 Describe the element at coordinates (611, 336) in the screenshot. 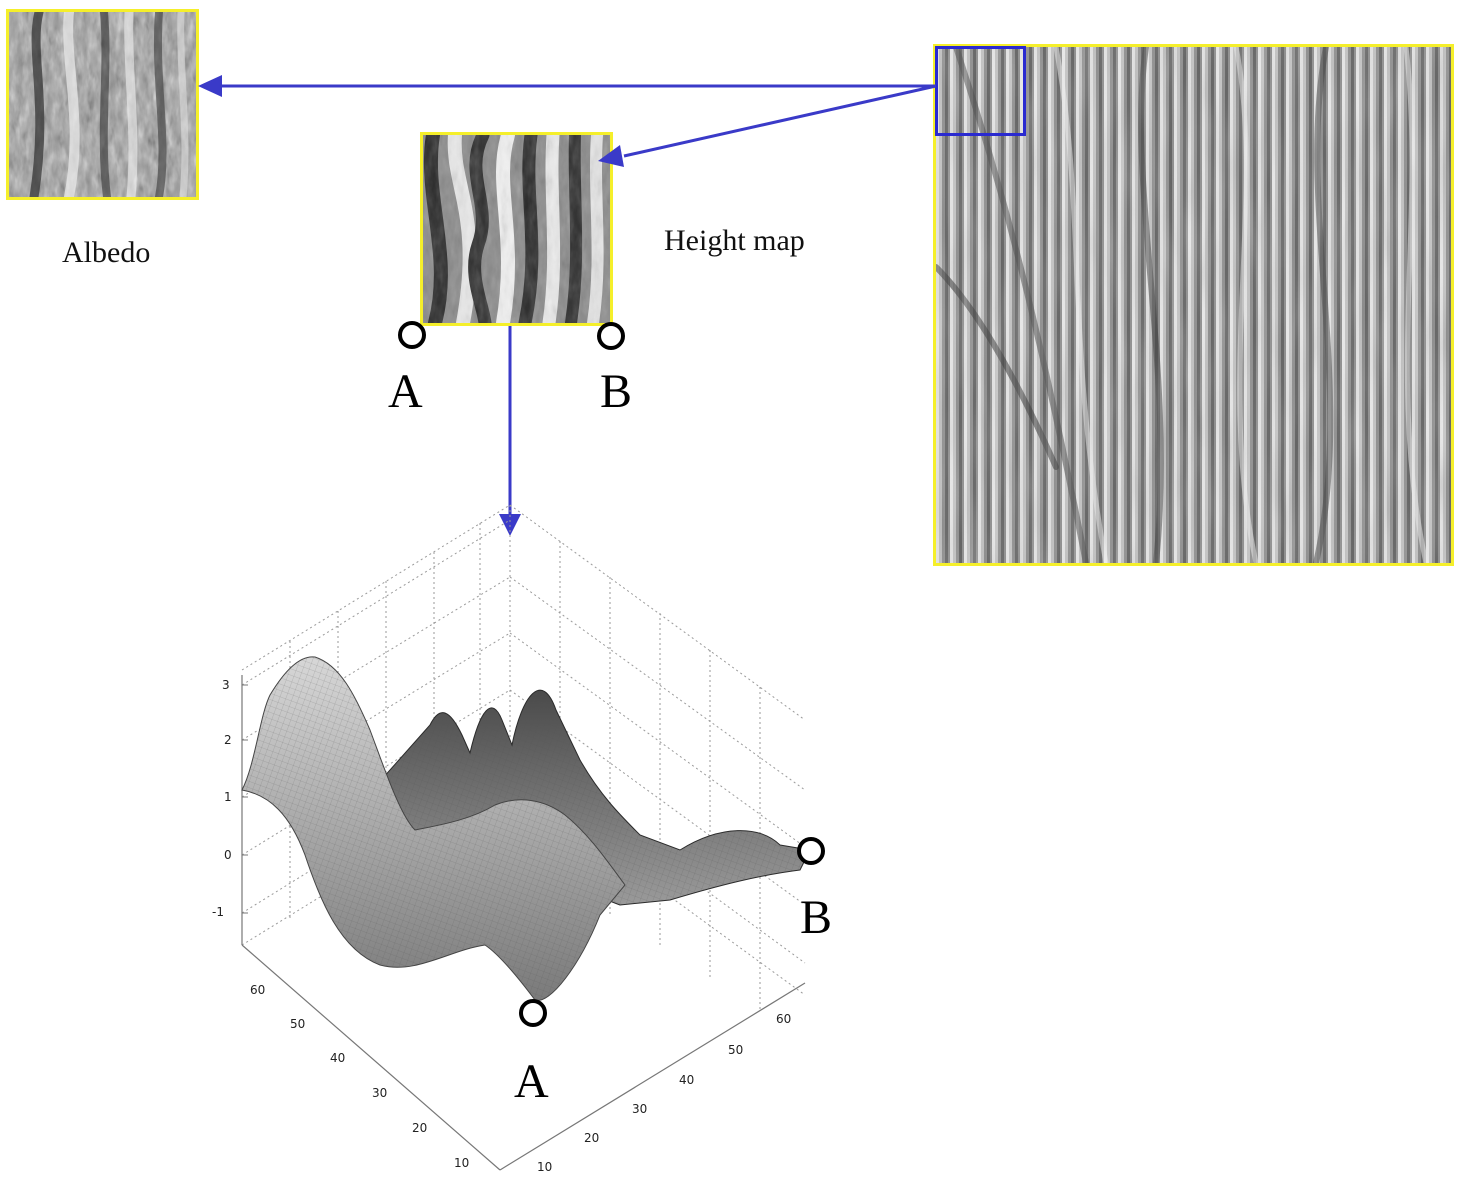

I see `height-map-marker-b` at that location.